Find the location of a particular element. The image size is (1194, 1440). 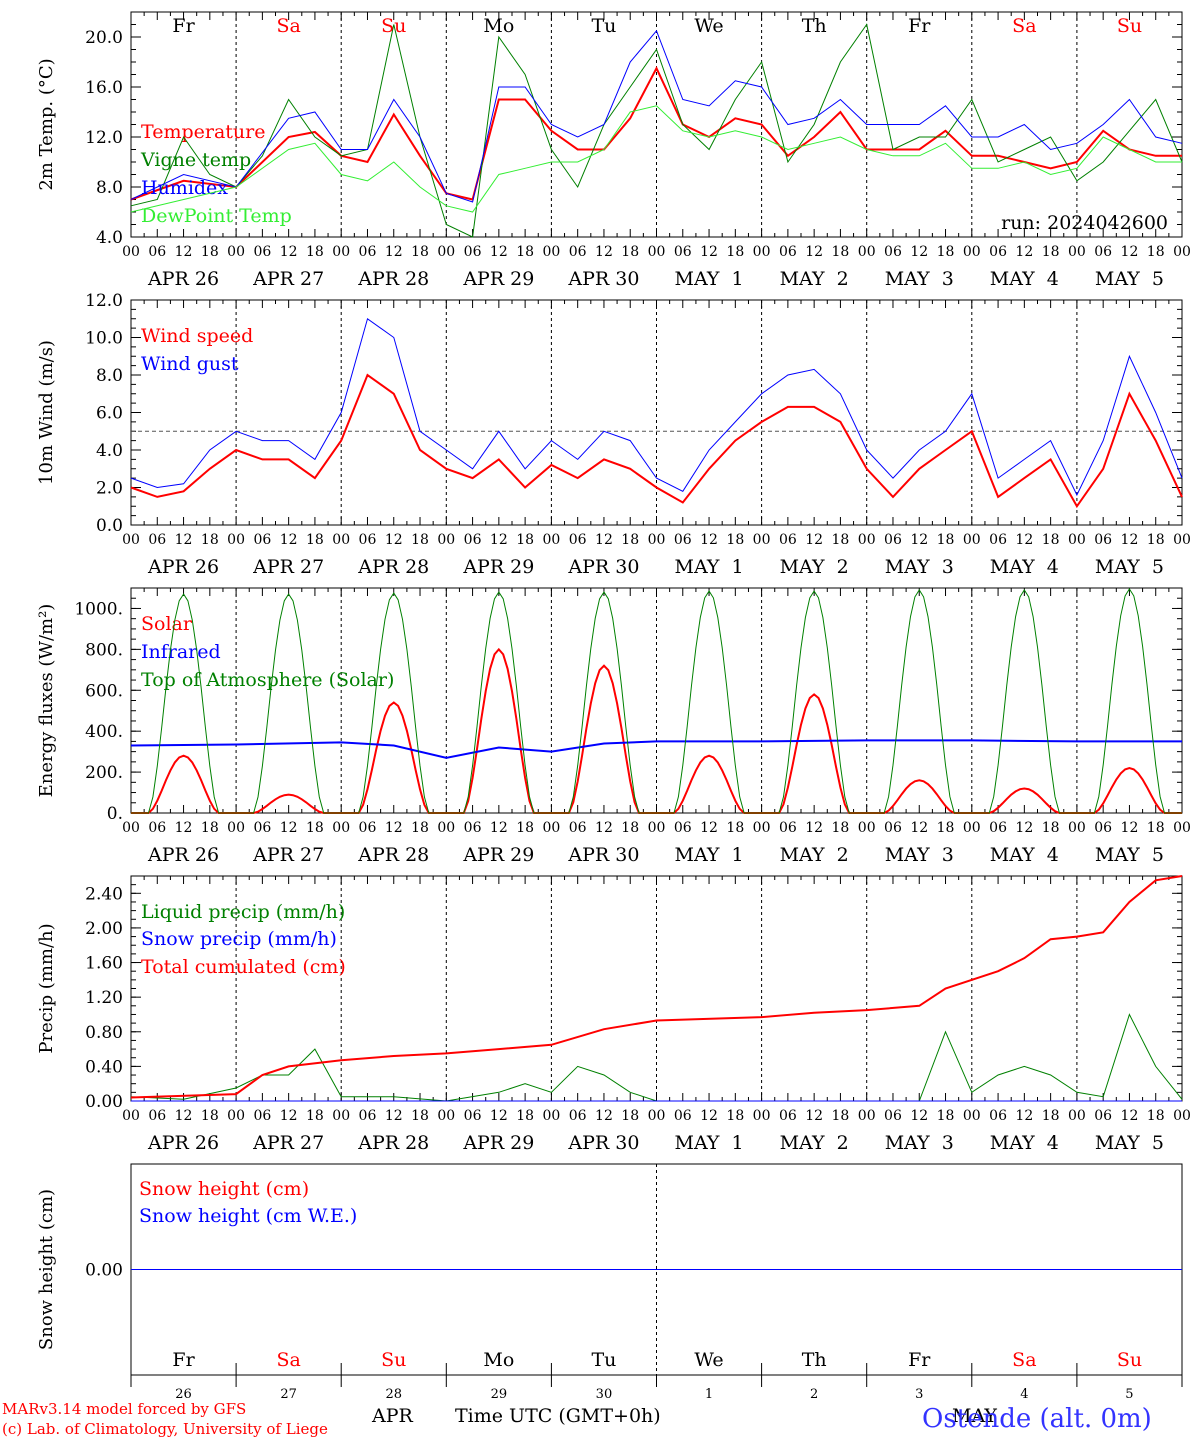

day-number-label: 1 is located at coordinates (709, 1394).